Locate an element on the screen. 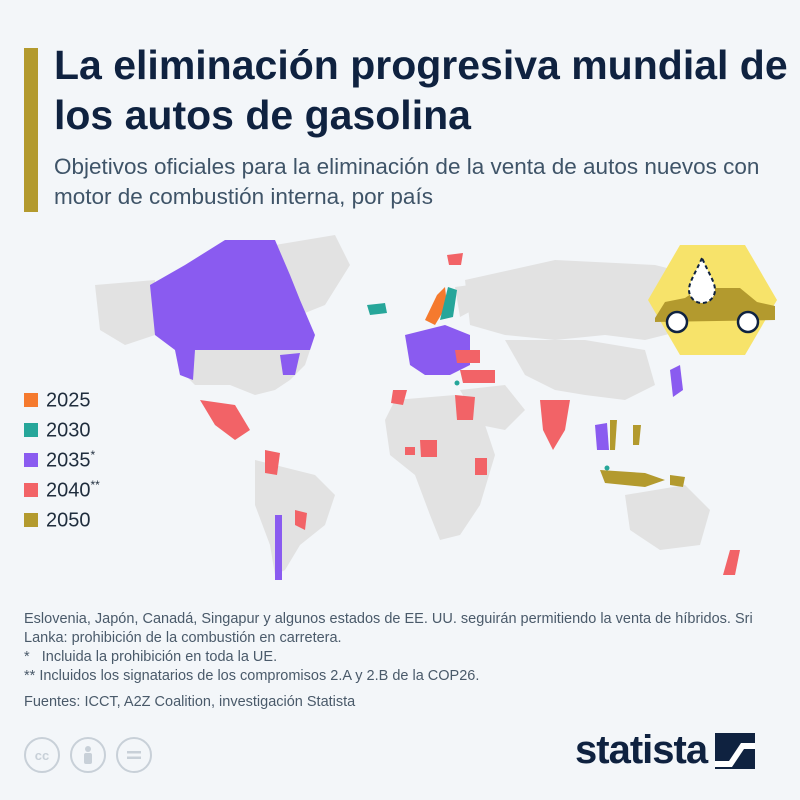 The height and width of the screenshot is (800, 800). legend-item-2025: 2025 is located at coordinates (62, 400).